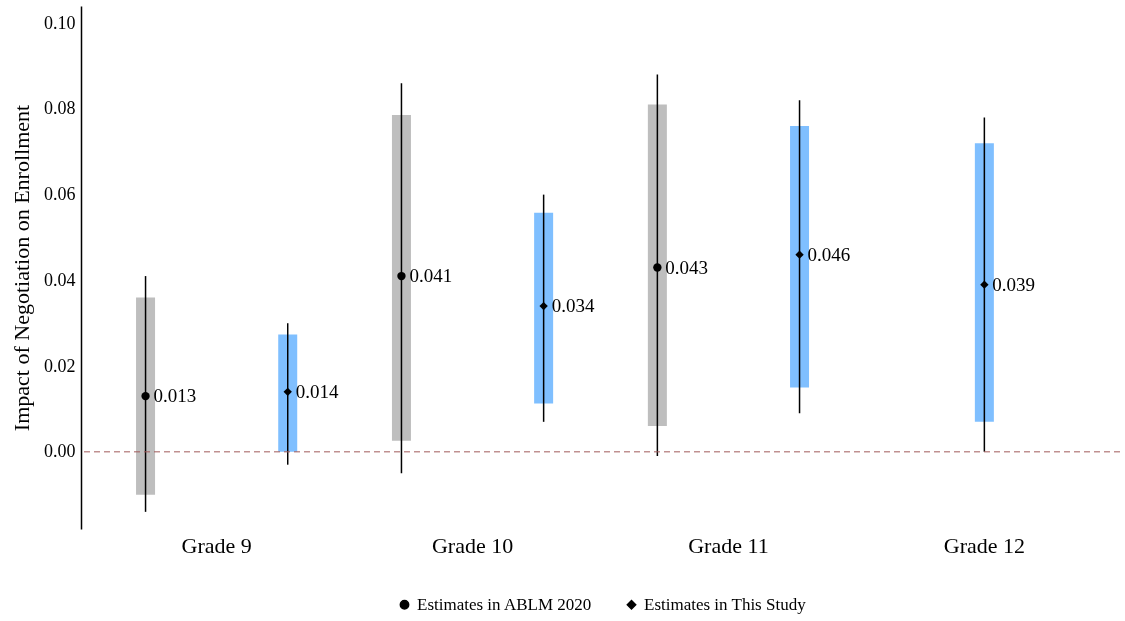 The height and width of the screenshot is (621, 1125). I want to click on data-label: 0.041, so click(431, 276).